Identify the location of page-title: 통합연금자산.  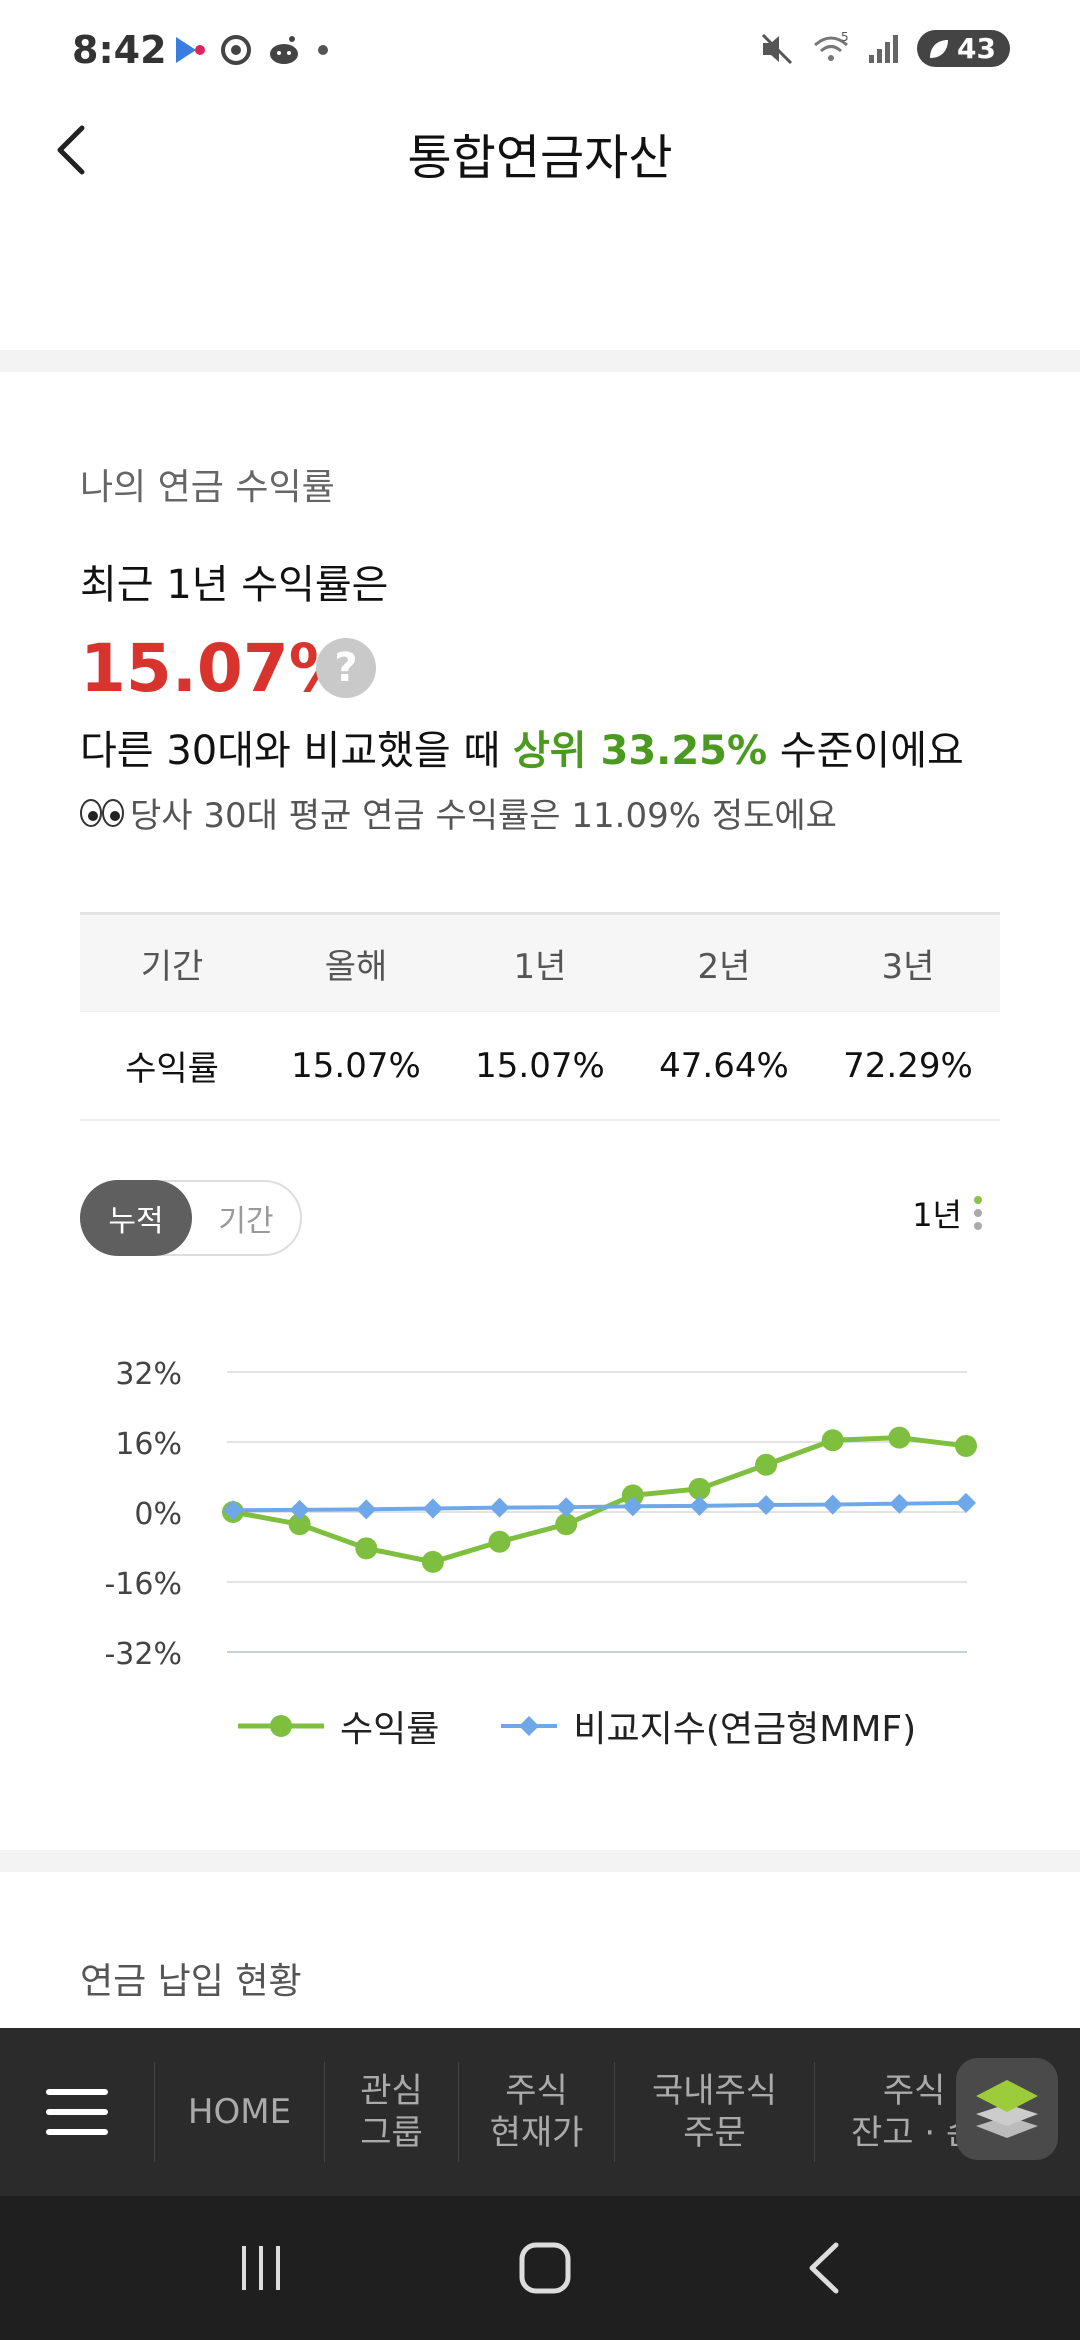
(540, 158).